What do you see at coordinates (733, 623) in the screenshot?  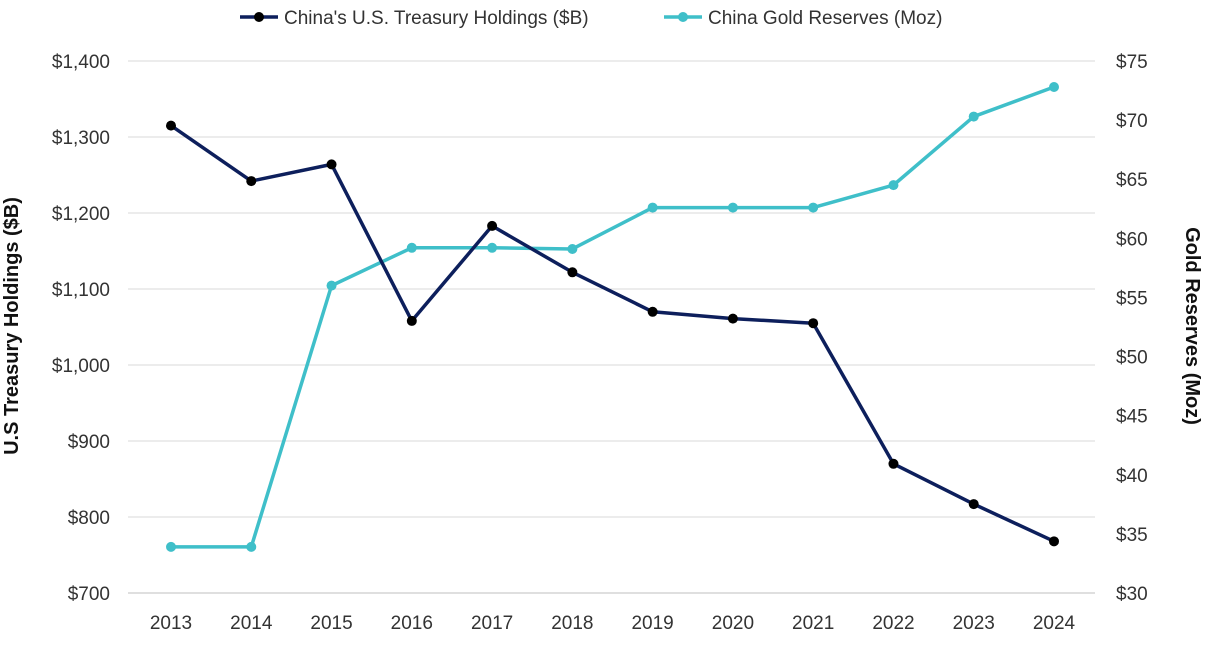 I see `x-tick-label: 2020` at bounding box center [733, 623].